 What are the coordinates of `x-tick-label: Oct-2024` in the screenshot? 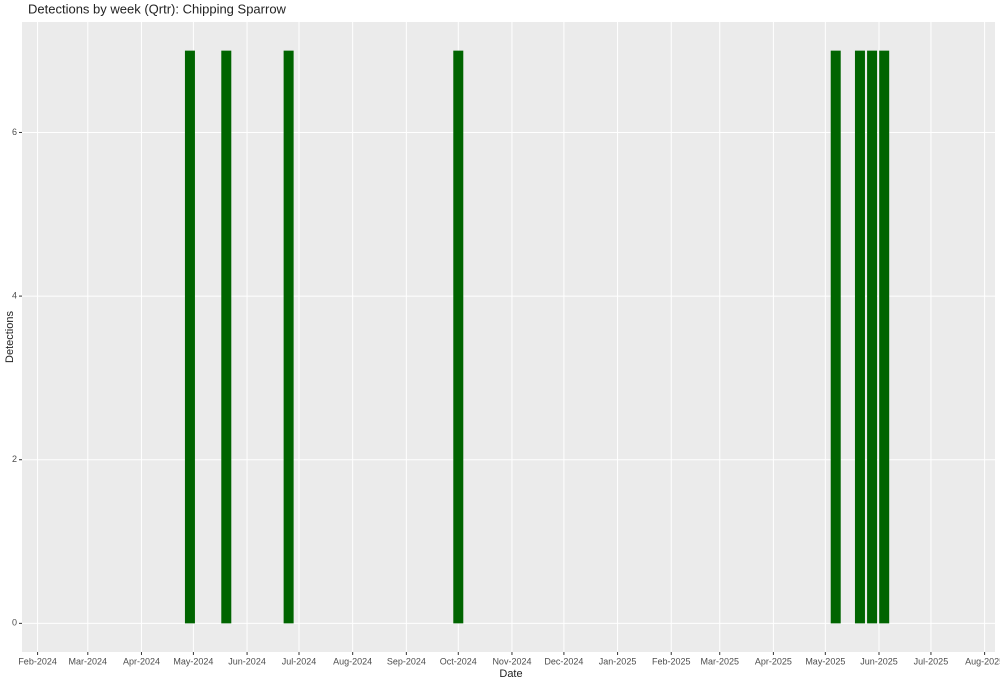 It's located at (458, 661).